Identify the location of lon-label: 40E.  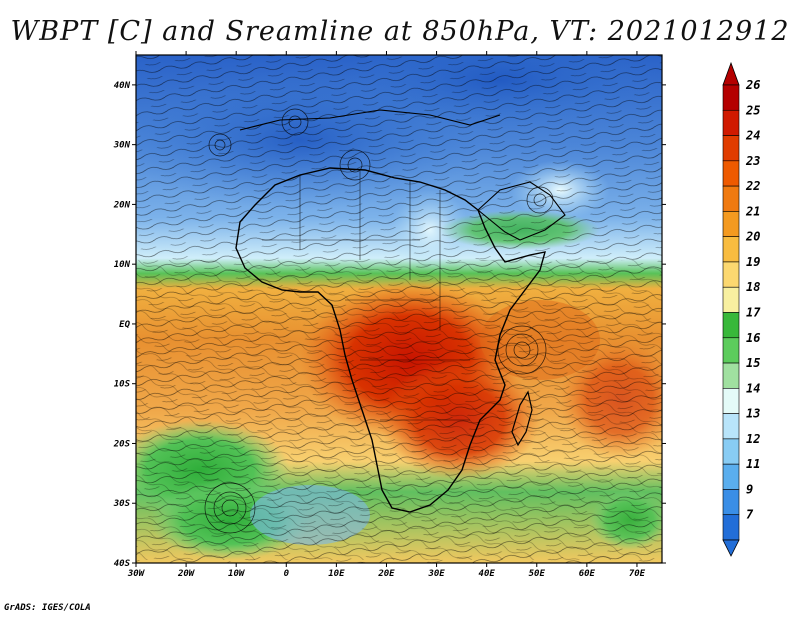
(487, 574).